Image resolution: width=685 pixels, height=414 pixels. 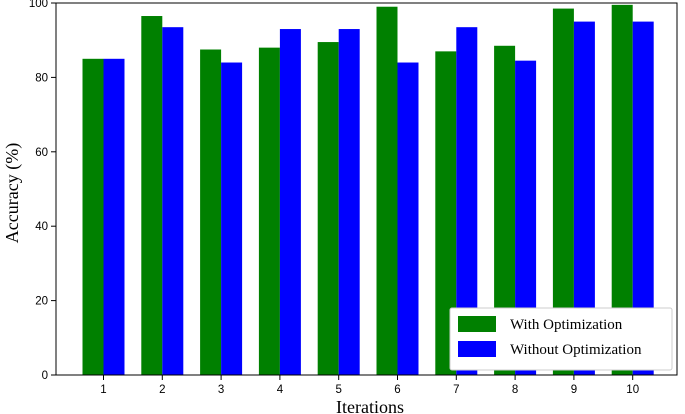 I want to click on x-tick-label: 4, so click(x=280, y=390).